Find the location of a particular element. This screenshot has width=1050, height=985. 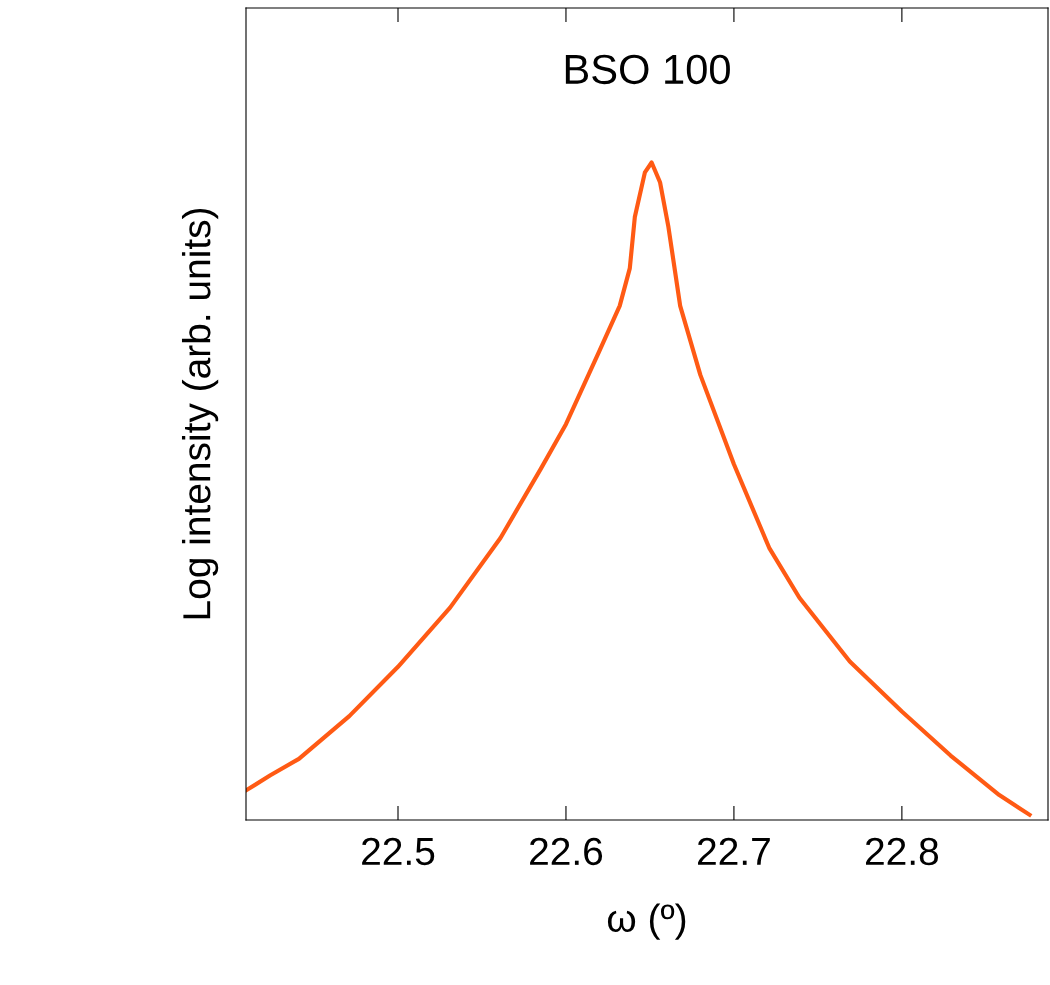

x-tick-label: 22.8 is located at coordinates (902, 851).